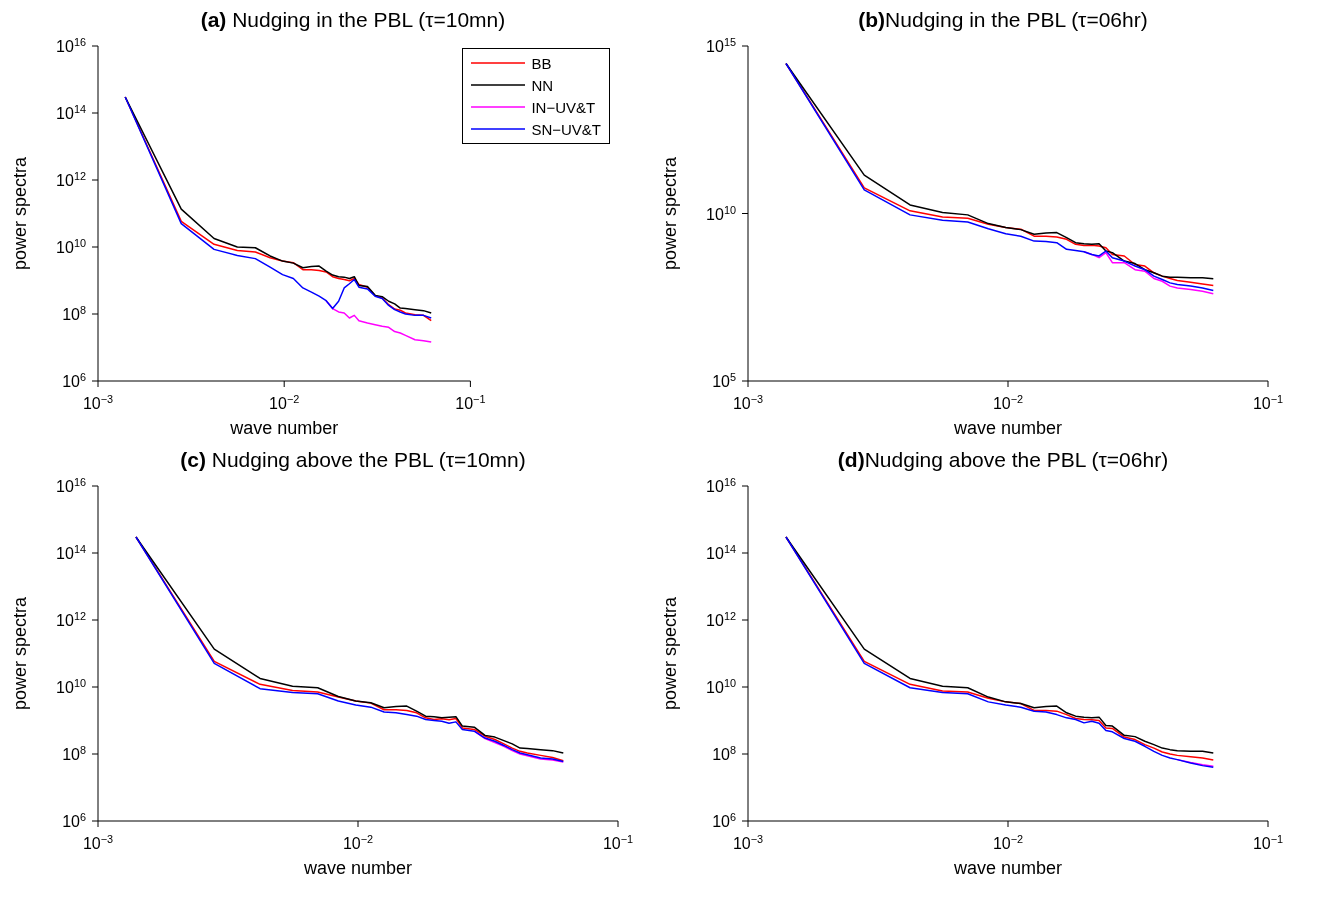  Describe the element at coordinates (353, 20) in the screenshot. I see `chart-title: (a) Nudging in the PBL (τ=10mn)` at that location.